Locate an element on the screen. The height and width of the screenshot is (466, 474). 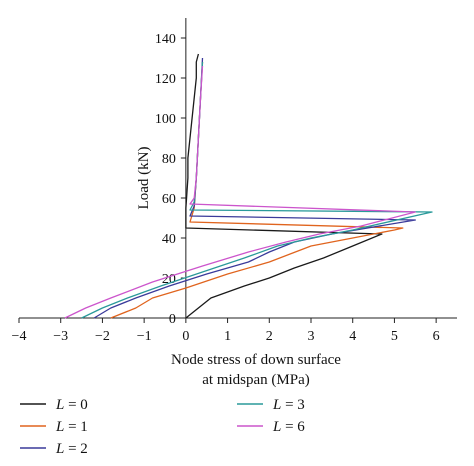
x-tick-label: −1 is located at coordinates (144, 336).